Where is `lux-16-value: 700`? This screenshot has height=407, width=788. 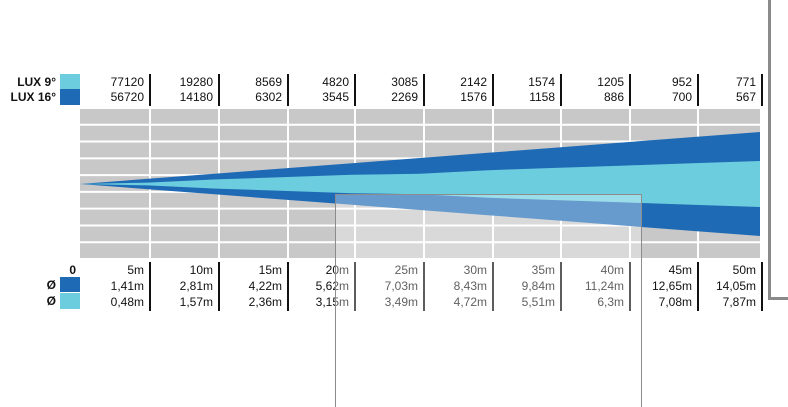
lux-16-value: 700 is located at coordinates (681, 97).